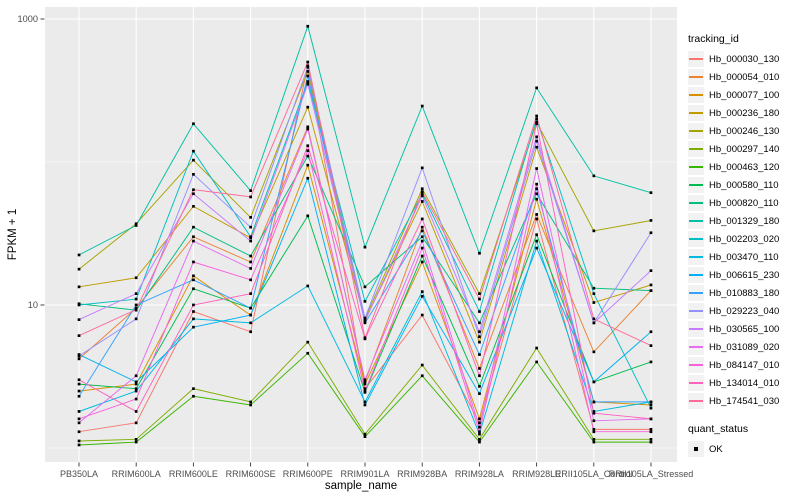 Image resolution: width=800 pixels, height=500 pixels. What do you see at coordinates (744, 329) in the screenshot?
I see `legend-item-label: Hb_030565_100` at bounding box center [744, 329].